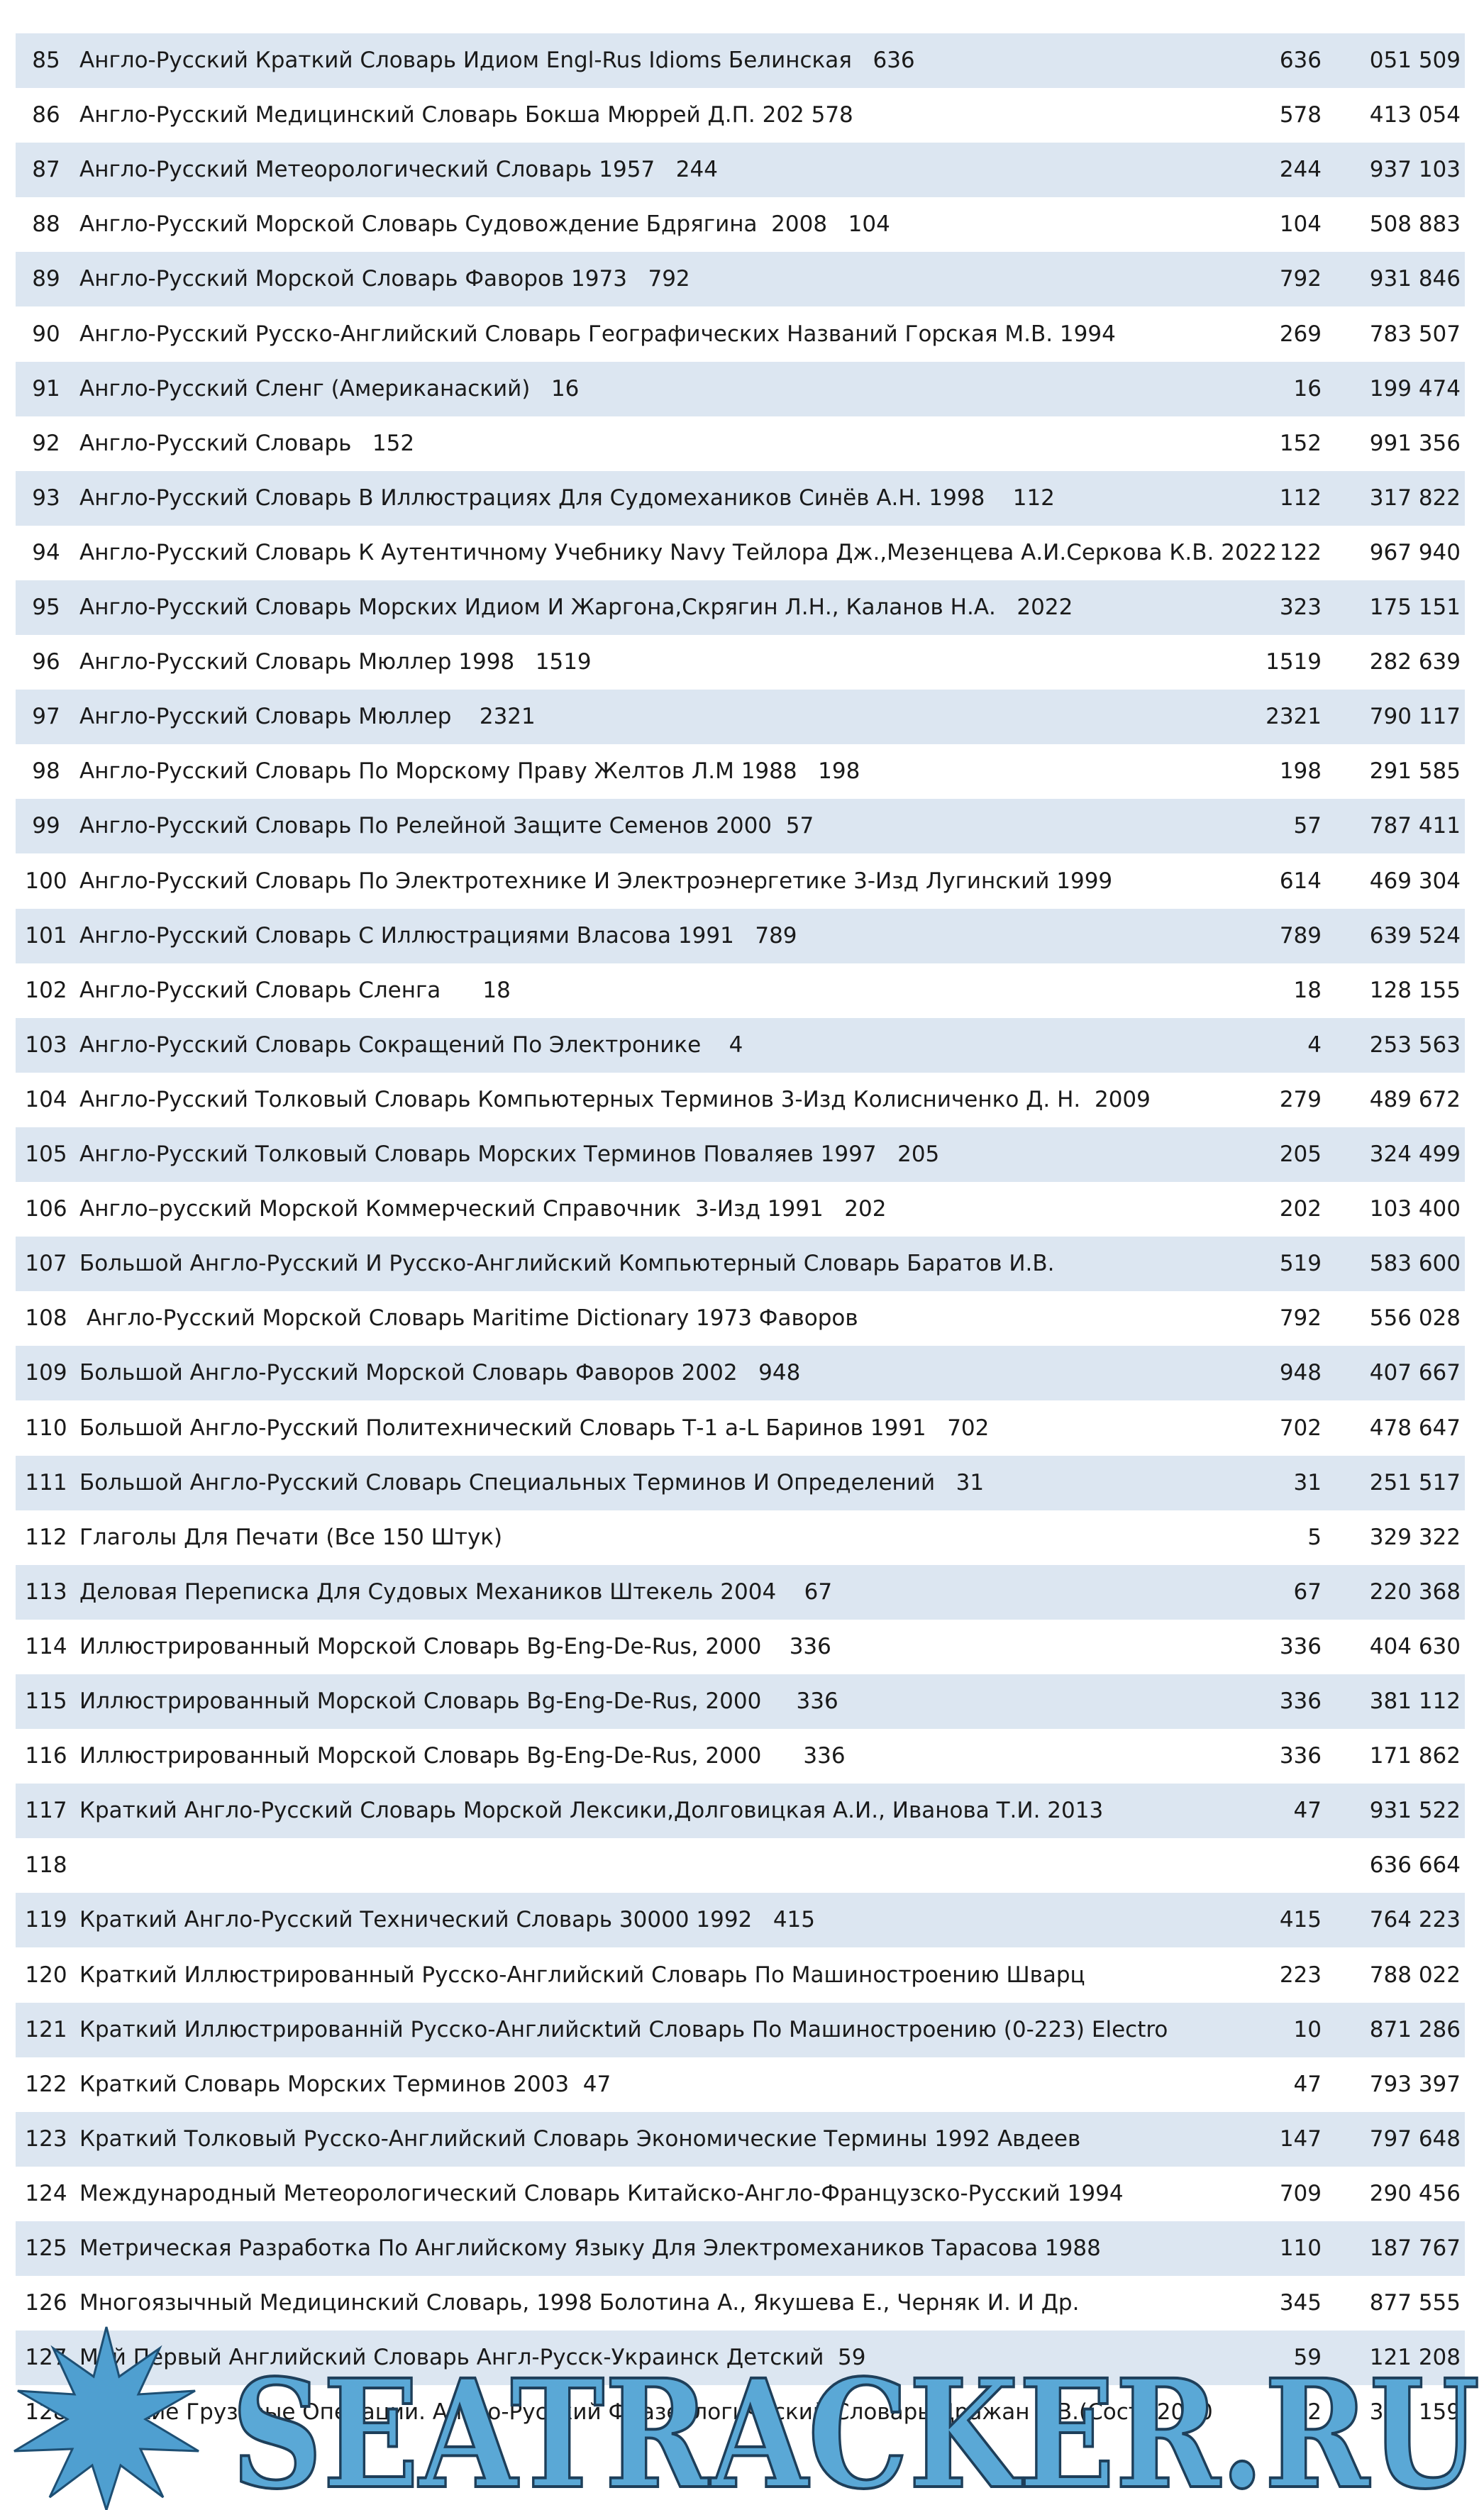 The width and height of the screenshot is (1484, 2510). I want to click on amount: 381 112, so click(1415, 1701).